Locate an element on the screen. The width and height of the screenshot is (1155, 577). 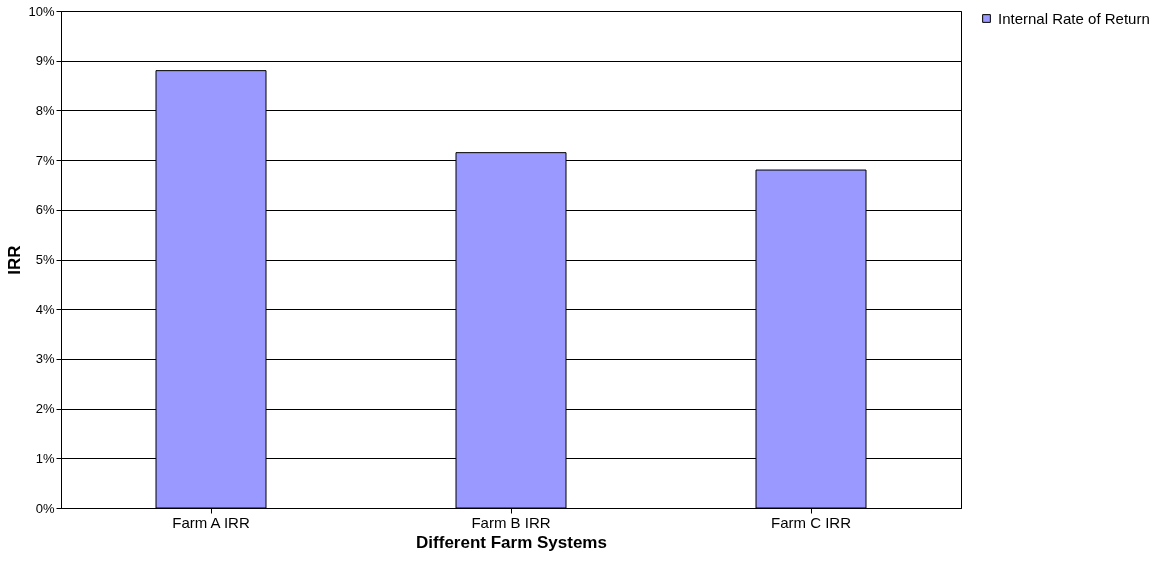
y-tick-label: 9% is located at coordinates (45, 61).